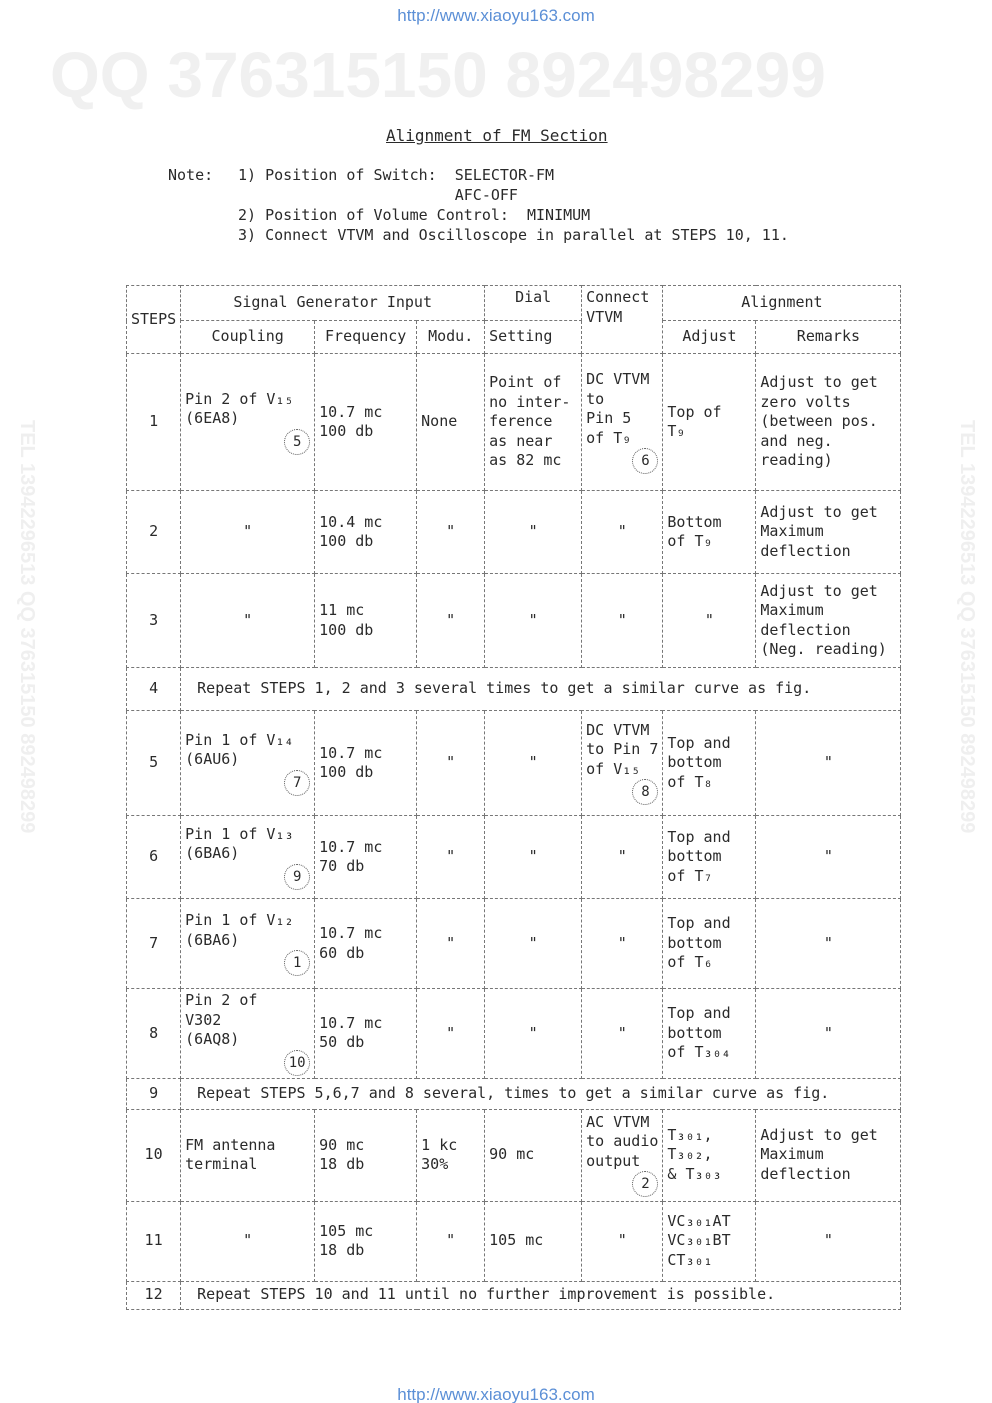 Image resolution: width=992 pixels, height=1403 pixels. Describe the element at coordinates (239, 920) in the screenshot. I see `cell-line: Pin 1 of V₁₂` at that location.